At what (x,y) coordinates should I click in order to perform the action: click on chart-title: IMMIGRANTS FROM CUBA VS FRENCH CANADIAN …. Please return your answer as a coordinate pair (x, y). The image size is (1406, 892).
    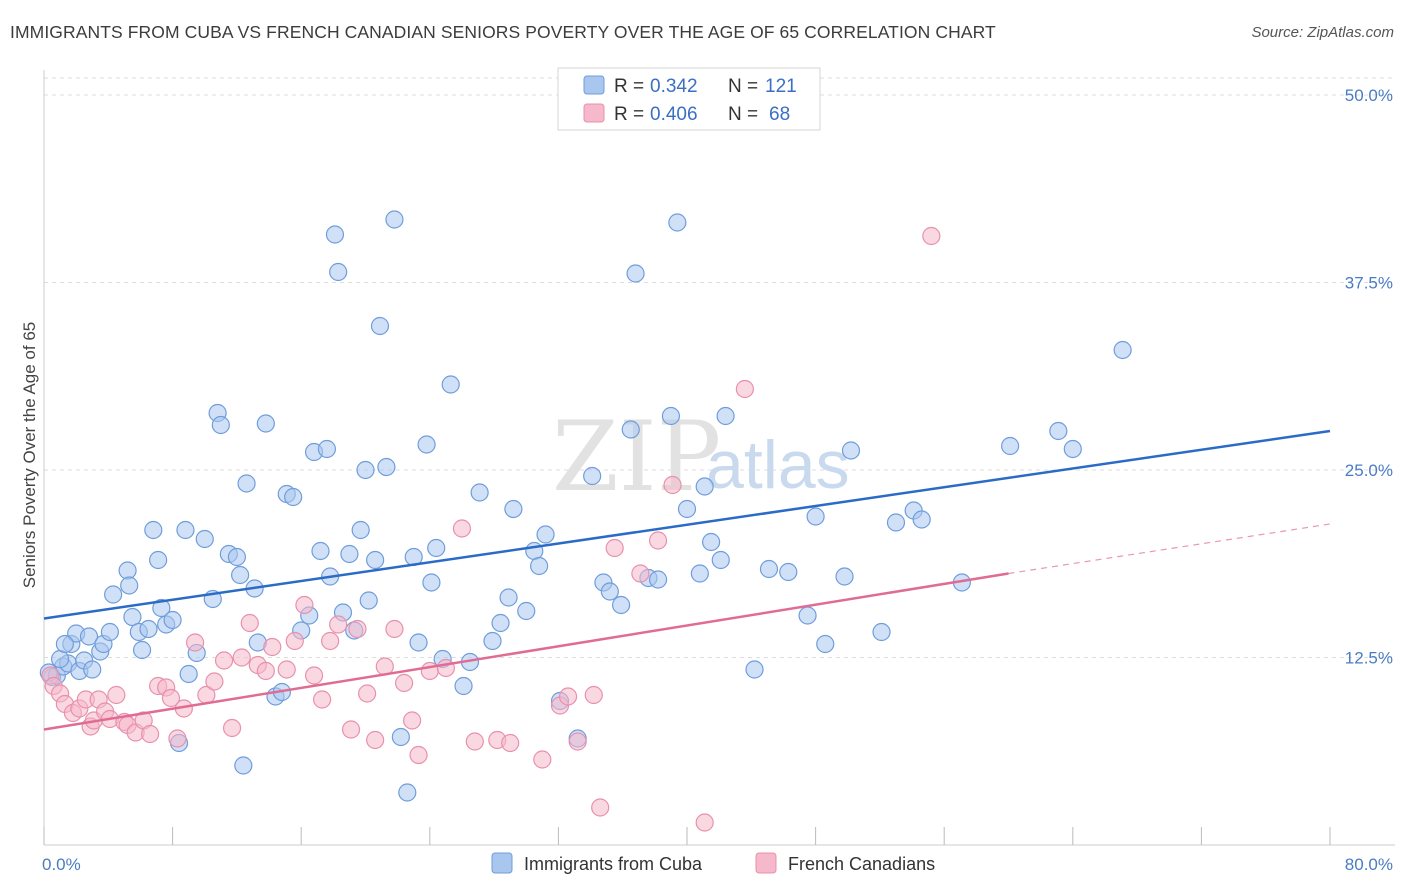
    Looking at the image, I should click on (503, 32).